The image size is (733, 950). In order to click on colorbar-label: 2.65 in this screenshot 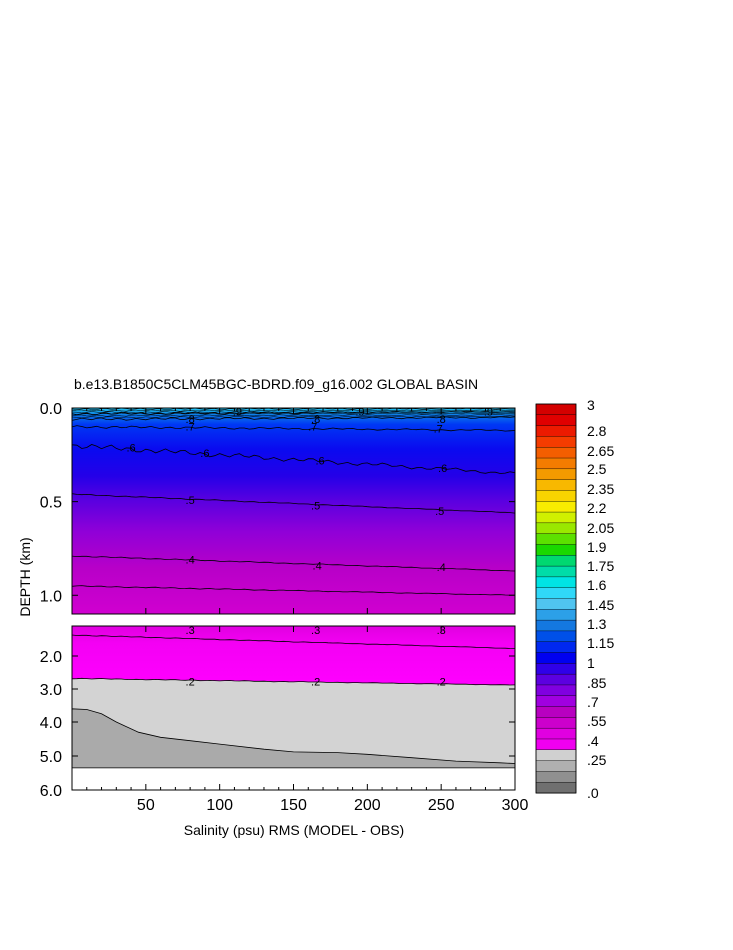, I will do `click(600, 451)`.